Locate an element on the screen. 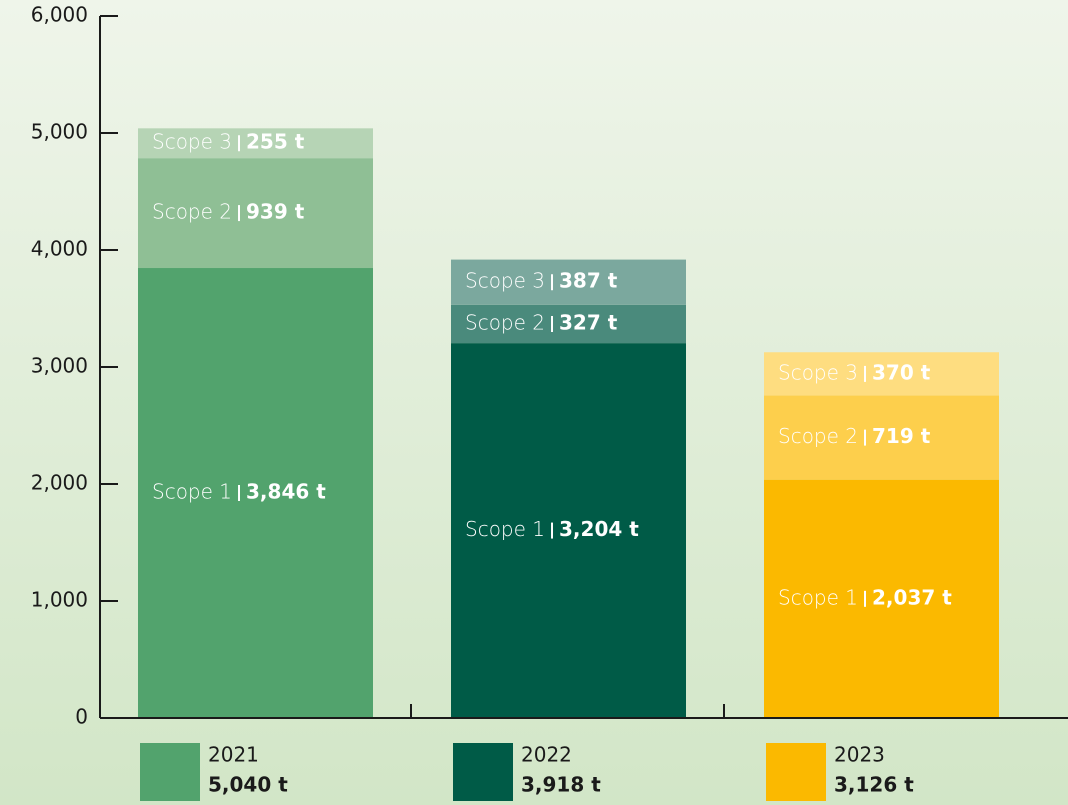  legend-total: 3,126 t is located at coordinates (874, 785).